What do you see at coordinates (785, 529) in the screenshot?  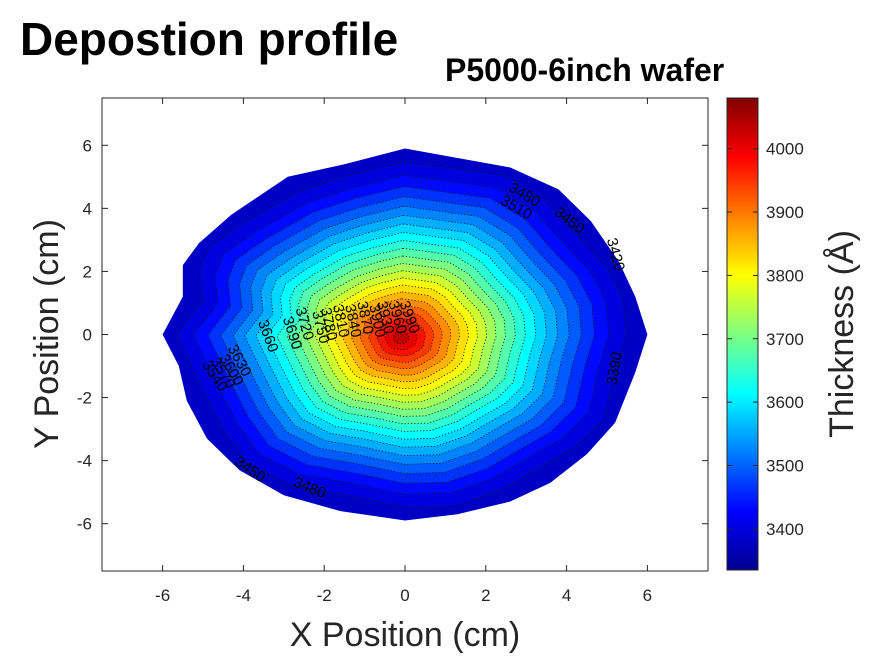 I see `colorbar-tick-label: 3400` at bounding box center [785, 529].